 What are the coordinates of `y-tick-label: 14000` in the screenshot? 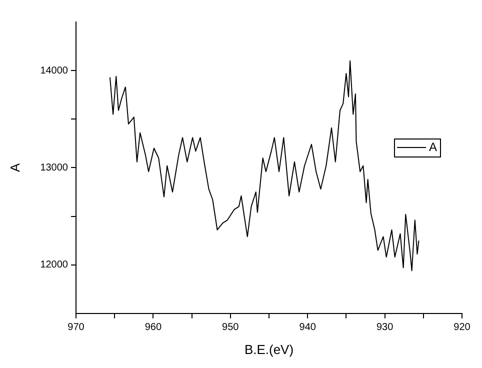 It's located at (54, 70).